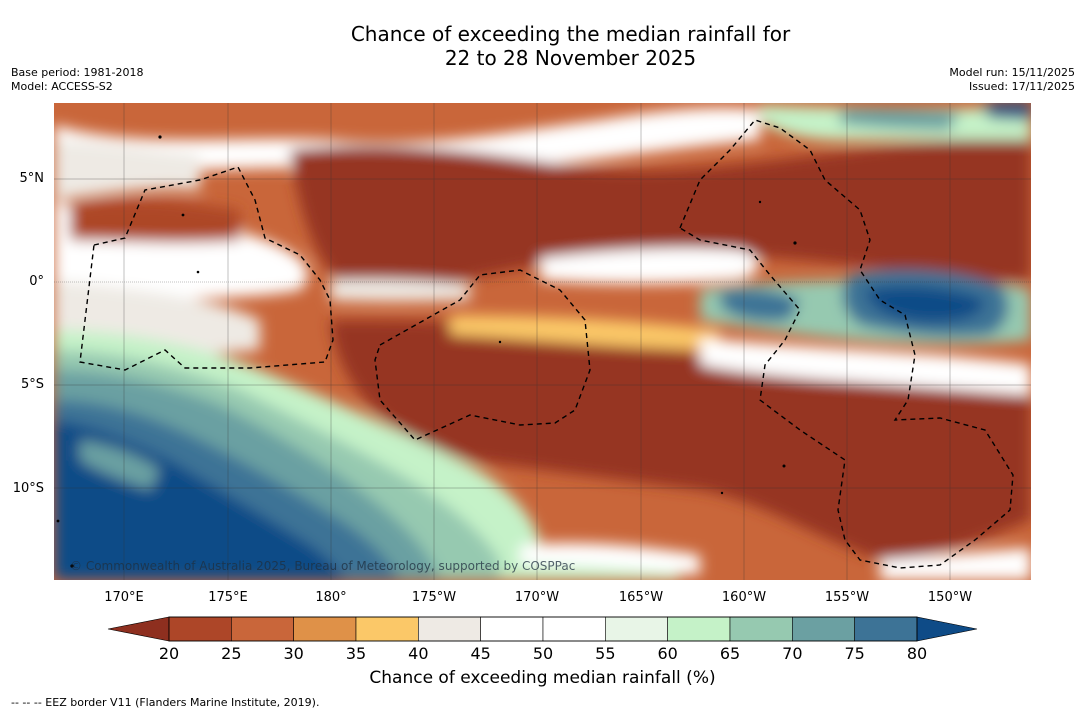  What do you see at coordinates (293, 653) in the screenshot?
I see `colorbar-tick-label: 30` at bounding box center [293, 653].